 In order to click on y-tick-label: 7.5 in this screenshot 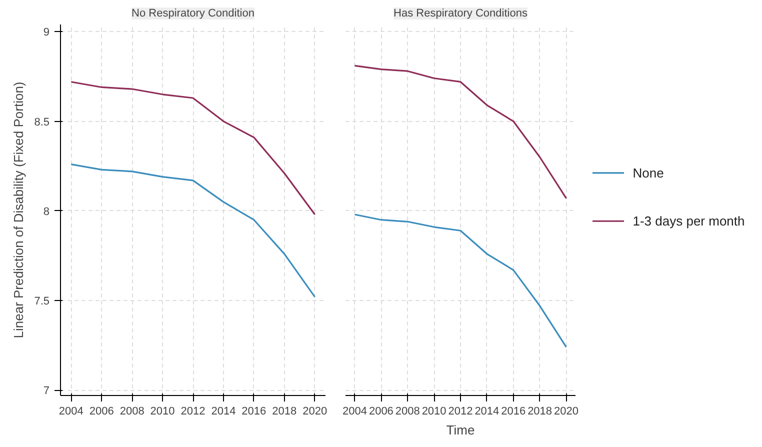, I will do `click(42, 302)`.